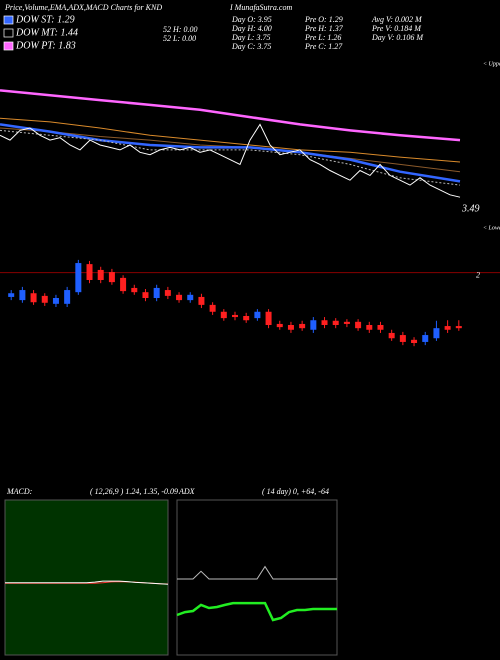  I want to click on stat-label: Pre C: 1.27, so click(323, 46).